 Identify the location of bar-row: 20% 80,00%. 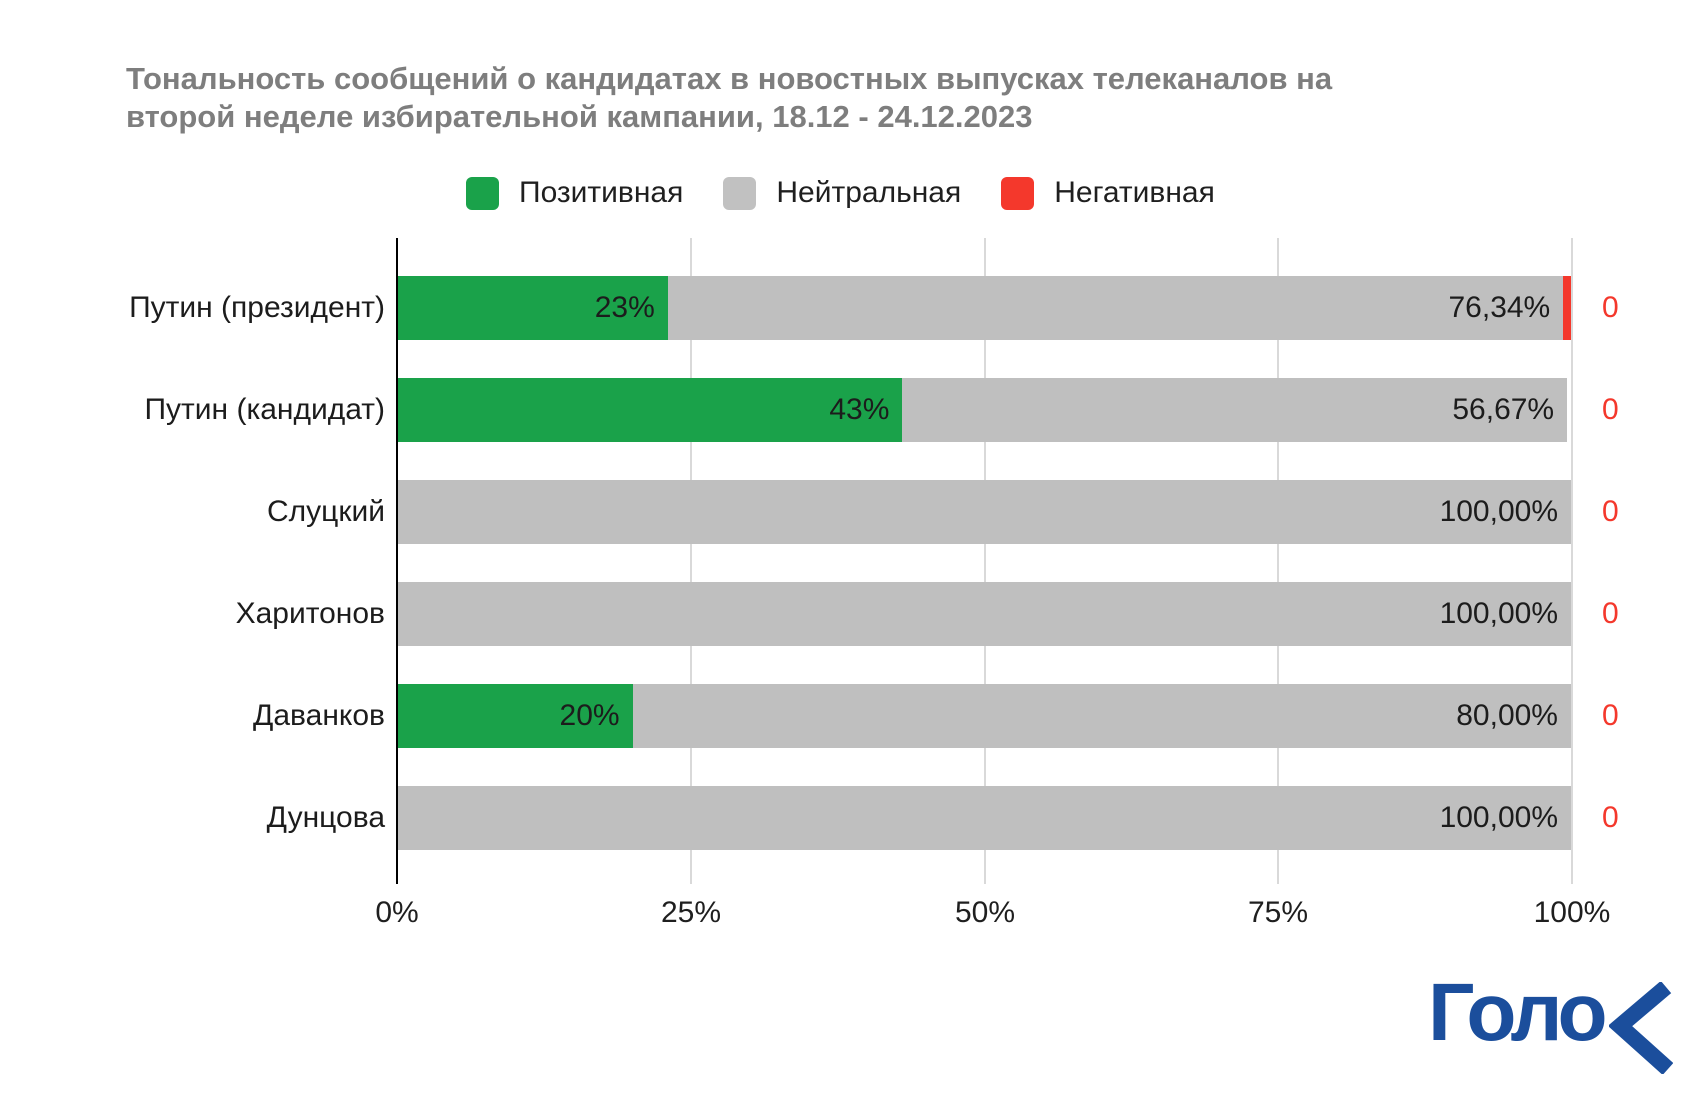
(984, 716).